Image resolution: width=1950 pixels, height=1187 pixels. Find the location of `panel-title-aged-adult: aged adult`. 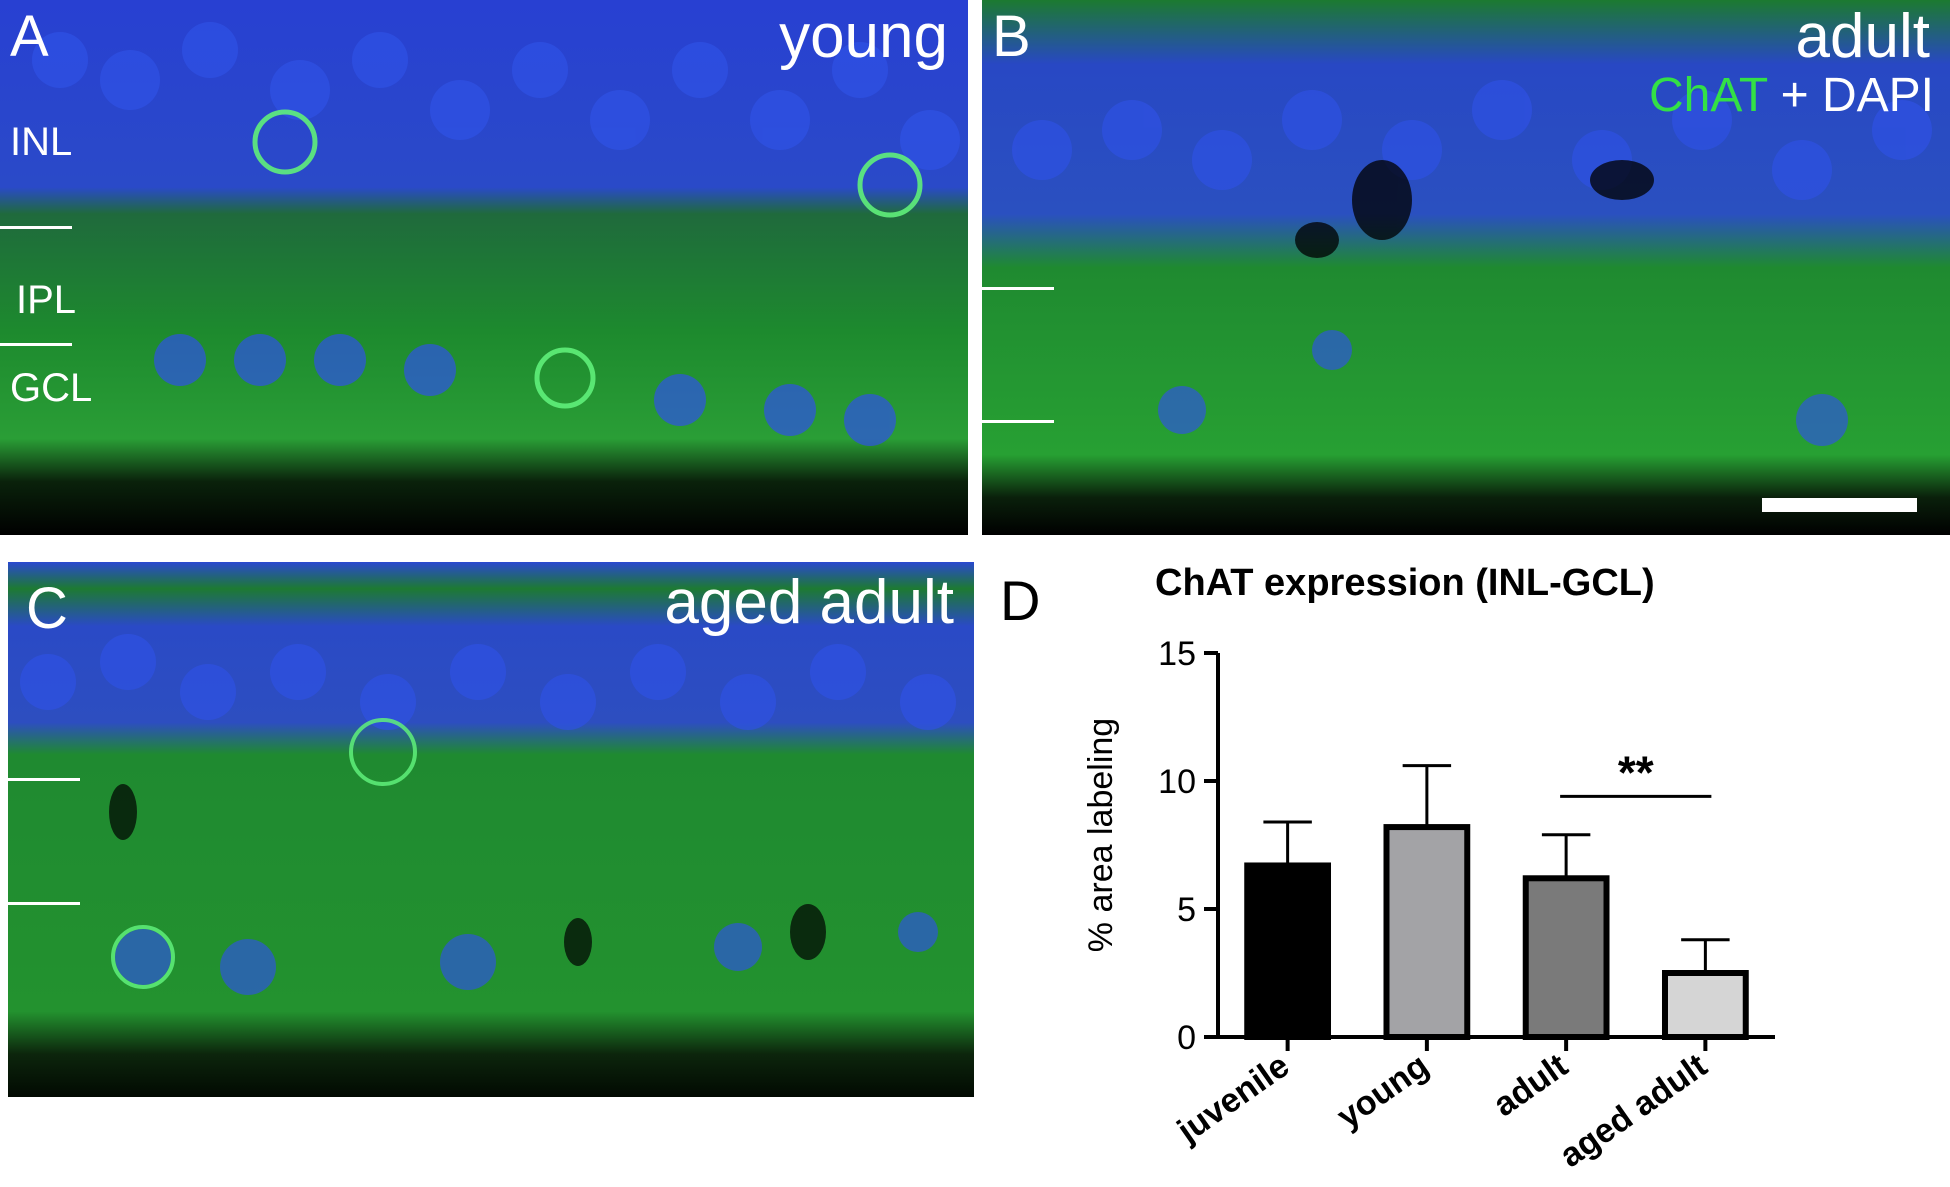

panel-title-aged-adult: aged adult is located at coordinates (809, 602).